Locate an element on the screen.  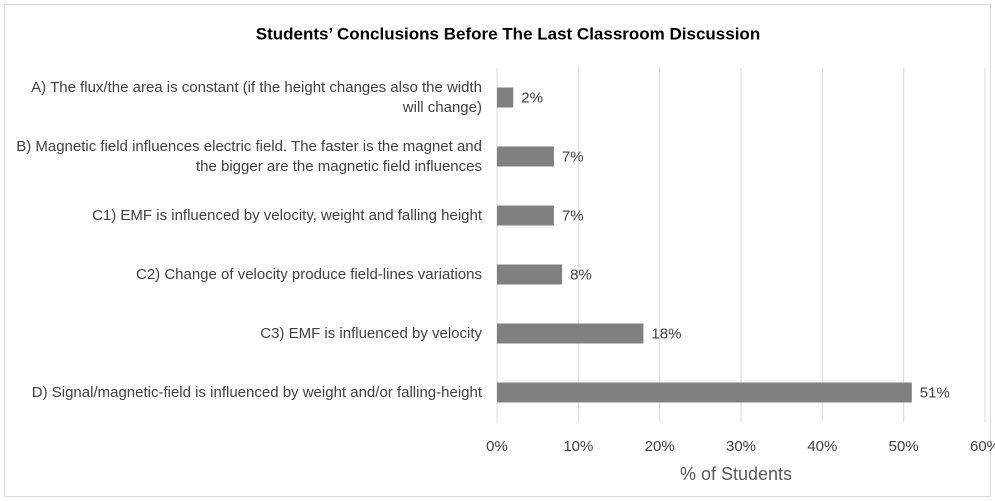
x-tick-label: 30% is located at coordinates (741, 446).